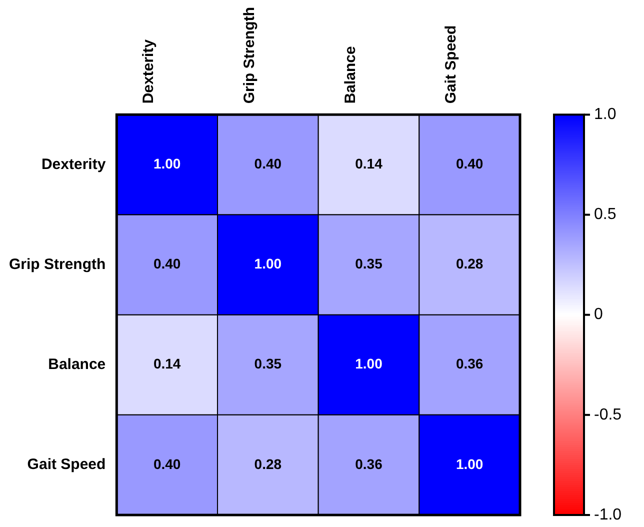  I want to click on color-bar-label: 0, so click(598, 315).